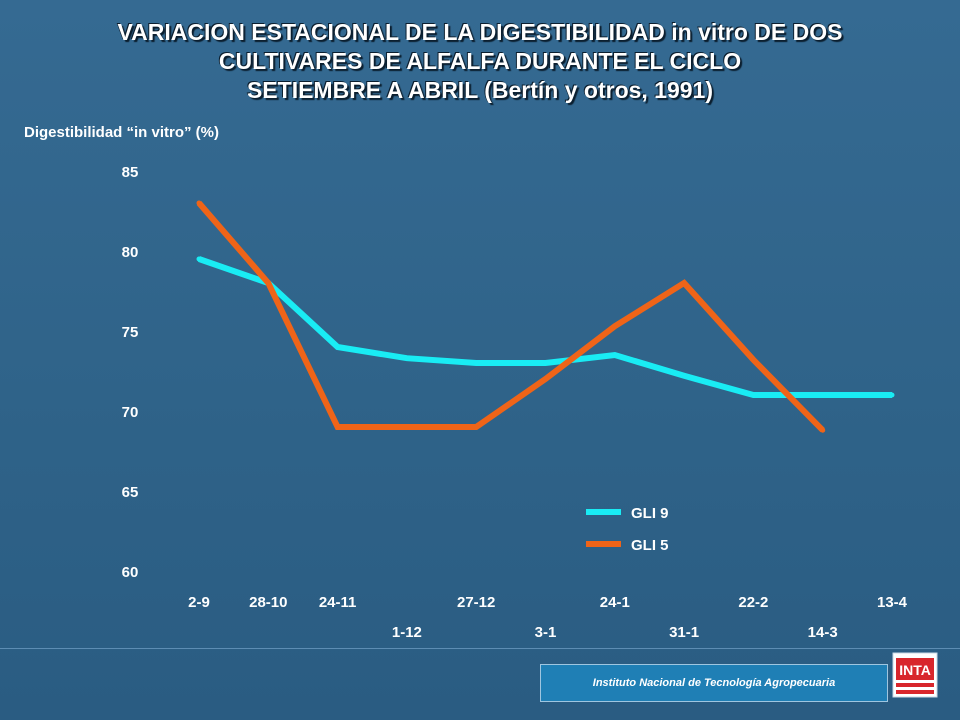 This screenshot has width=960, height=720. What do you see at coordinates (268, 602) in the screenshot?
I see `x-tick-label: 28-10` at bounding box center [268, 602].